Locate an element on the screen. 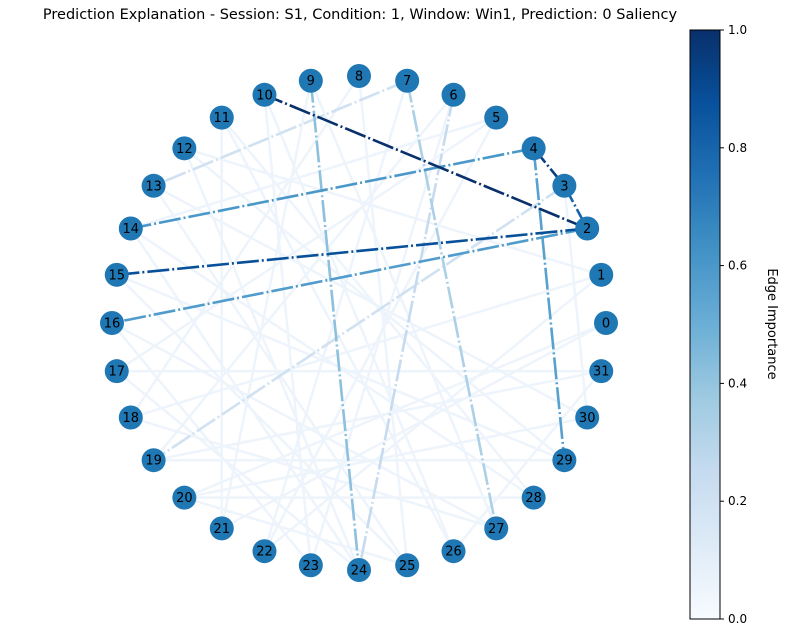 The height and width of the screenshot is (635, 786). node-label: 31 is located at coordinates (601, 372).